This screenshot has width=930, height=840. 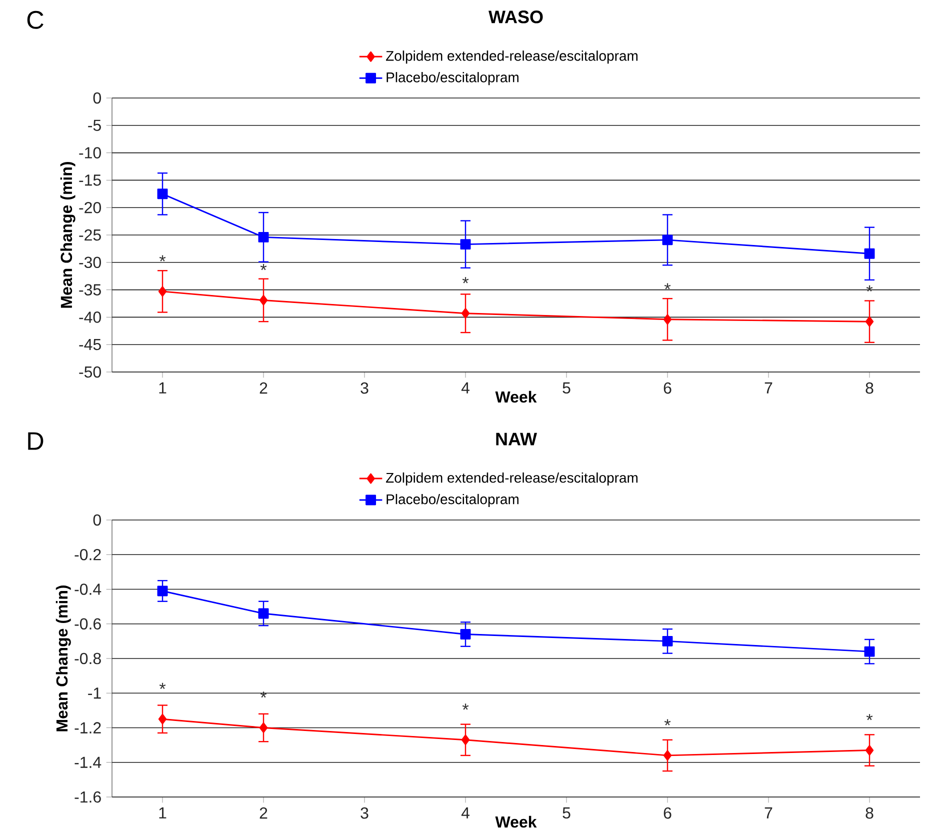 What do you see at coordinates (90, 344) in the screenshot?
I see `y-tick-label: -45` at bounding box center [90, 344].